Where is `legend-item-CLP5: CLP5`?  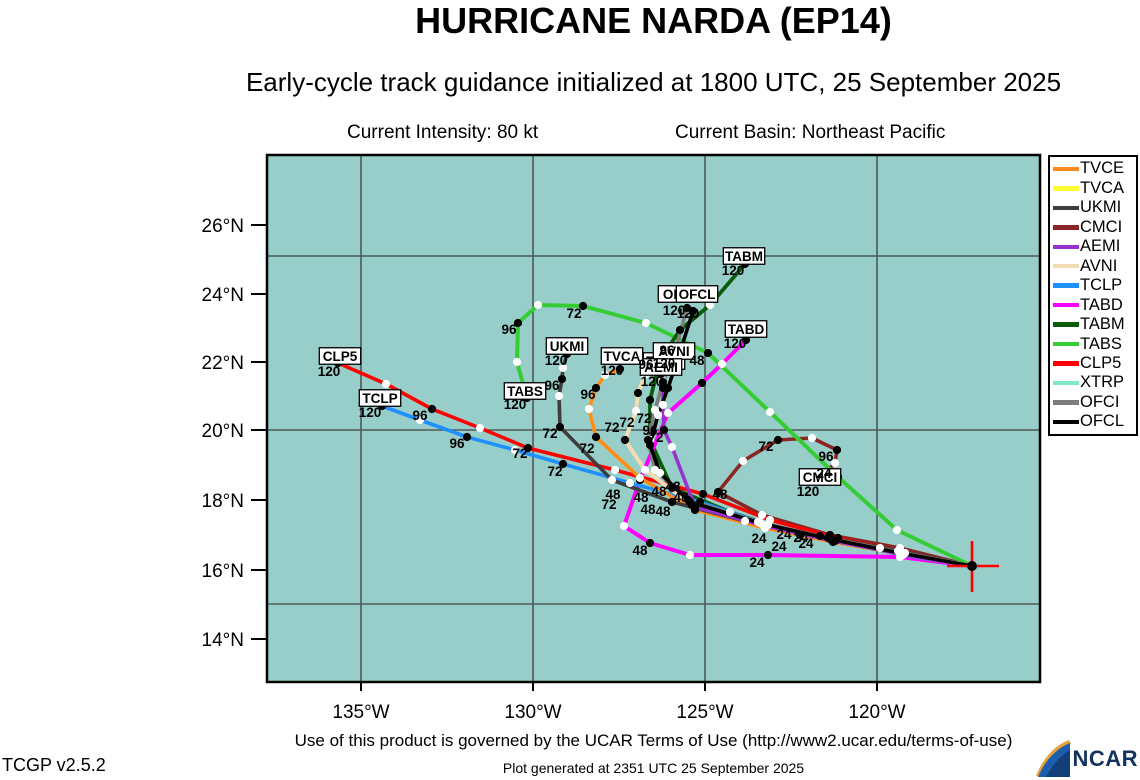 legend-item-CLP5: CLP5 is located at coordinates (1093, 363).